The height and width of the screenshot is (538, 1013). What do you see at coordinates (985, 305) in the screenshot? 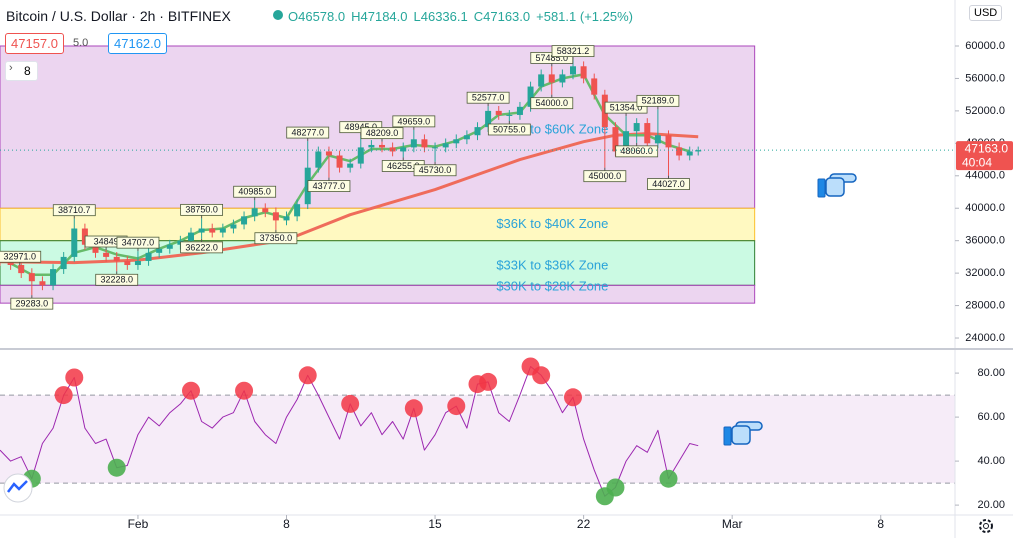
I see `y-tick-label: 28000.0` at bounding box center [985, 305].